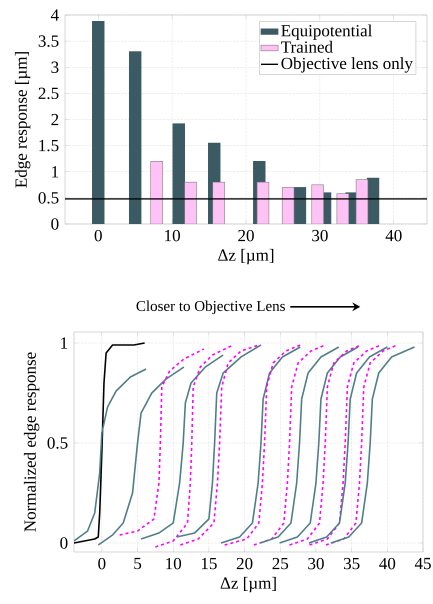 This screenshot has width=433, height=604. What do you see at coordinates (22, 120) in the screenshot?
I see `y-axis-title: Edge response [µm]` at bounding box center [22, 120].